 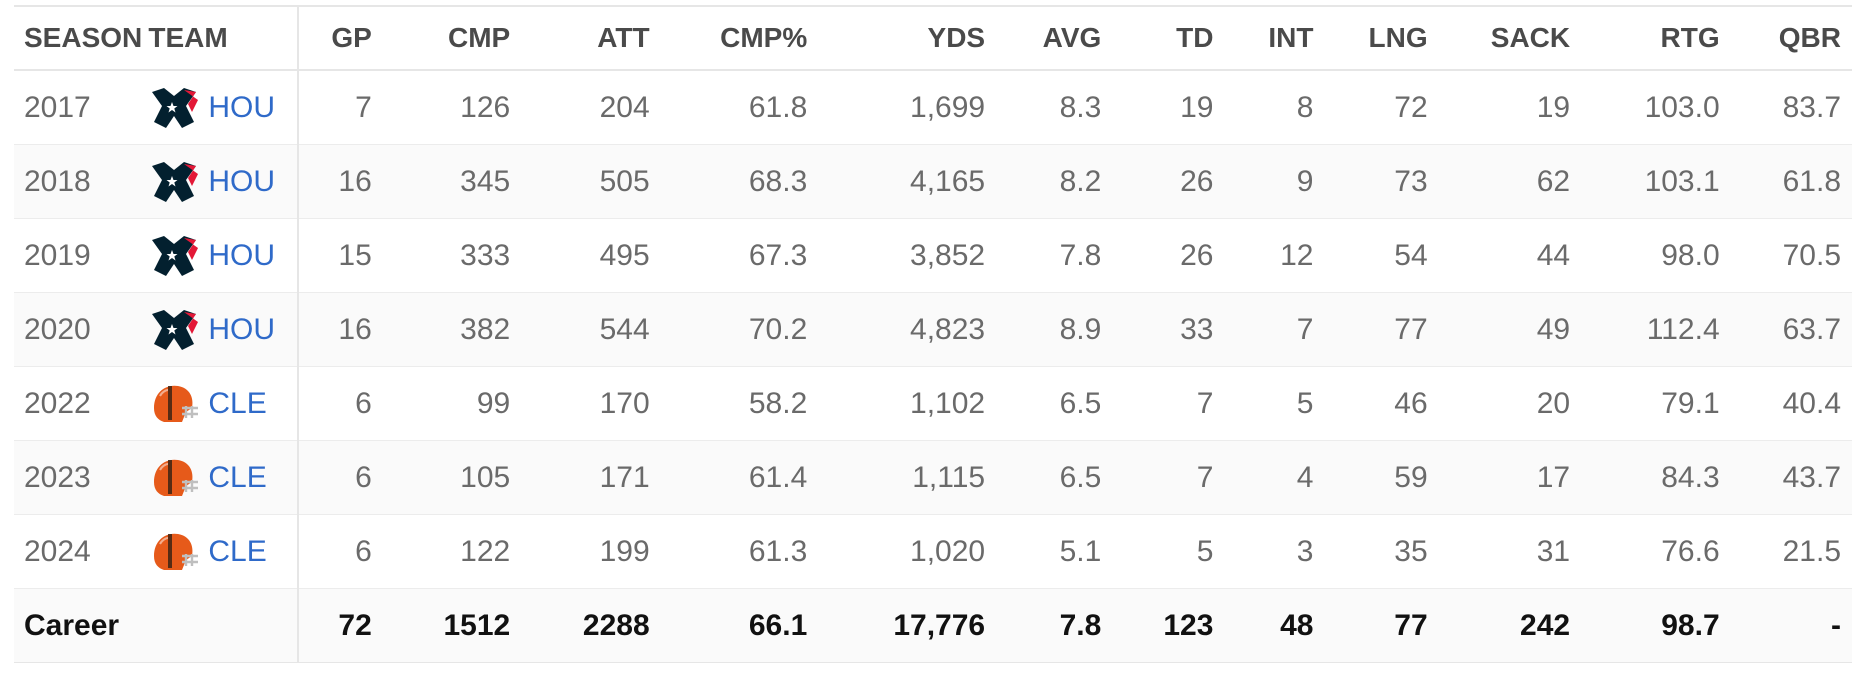 What do you see at coordinates (81, 625) in the screenshot?
I see `career-label: Career` at bounding box center [81, 625].